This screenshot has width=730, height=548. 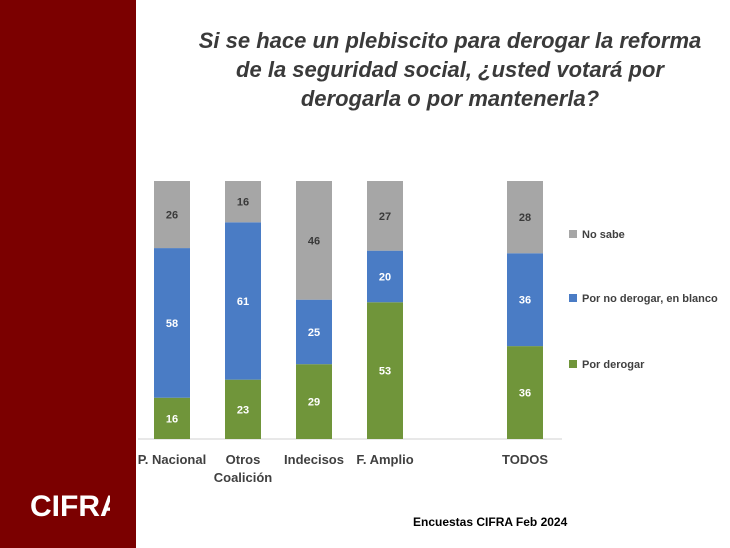 What do you see at coordinates (314, 459) in the screenshot?
I see `category-label: Indecisos` at bounding box center [314, 459].